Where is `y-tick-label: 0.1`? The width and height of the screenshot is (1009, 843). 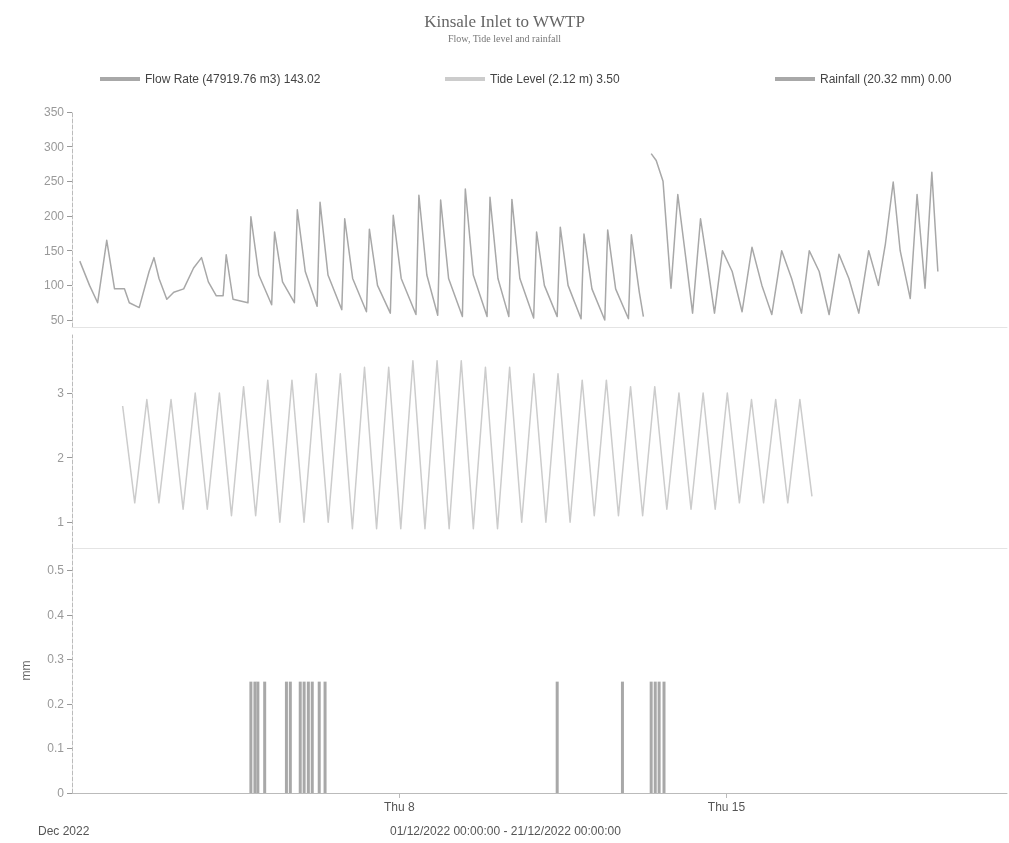
y-tick-label: 0.1 is located at coordinates (56, 748).